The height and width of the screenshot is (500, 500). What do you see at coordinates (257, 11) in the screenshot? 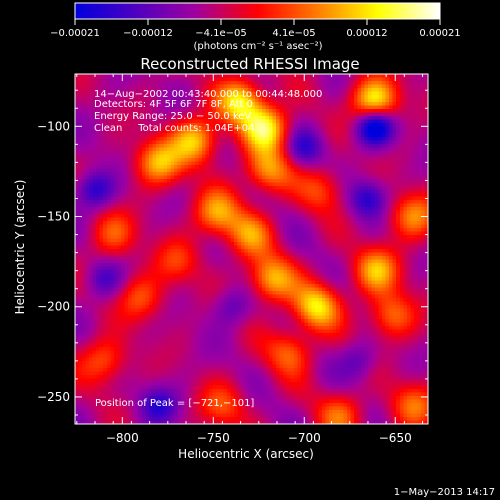
I see `colorbar-gradient` at bounding box center [257, 11].